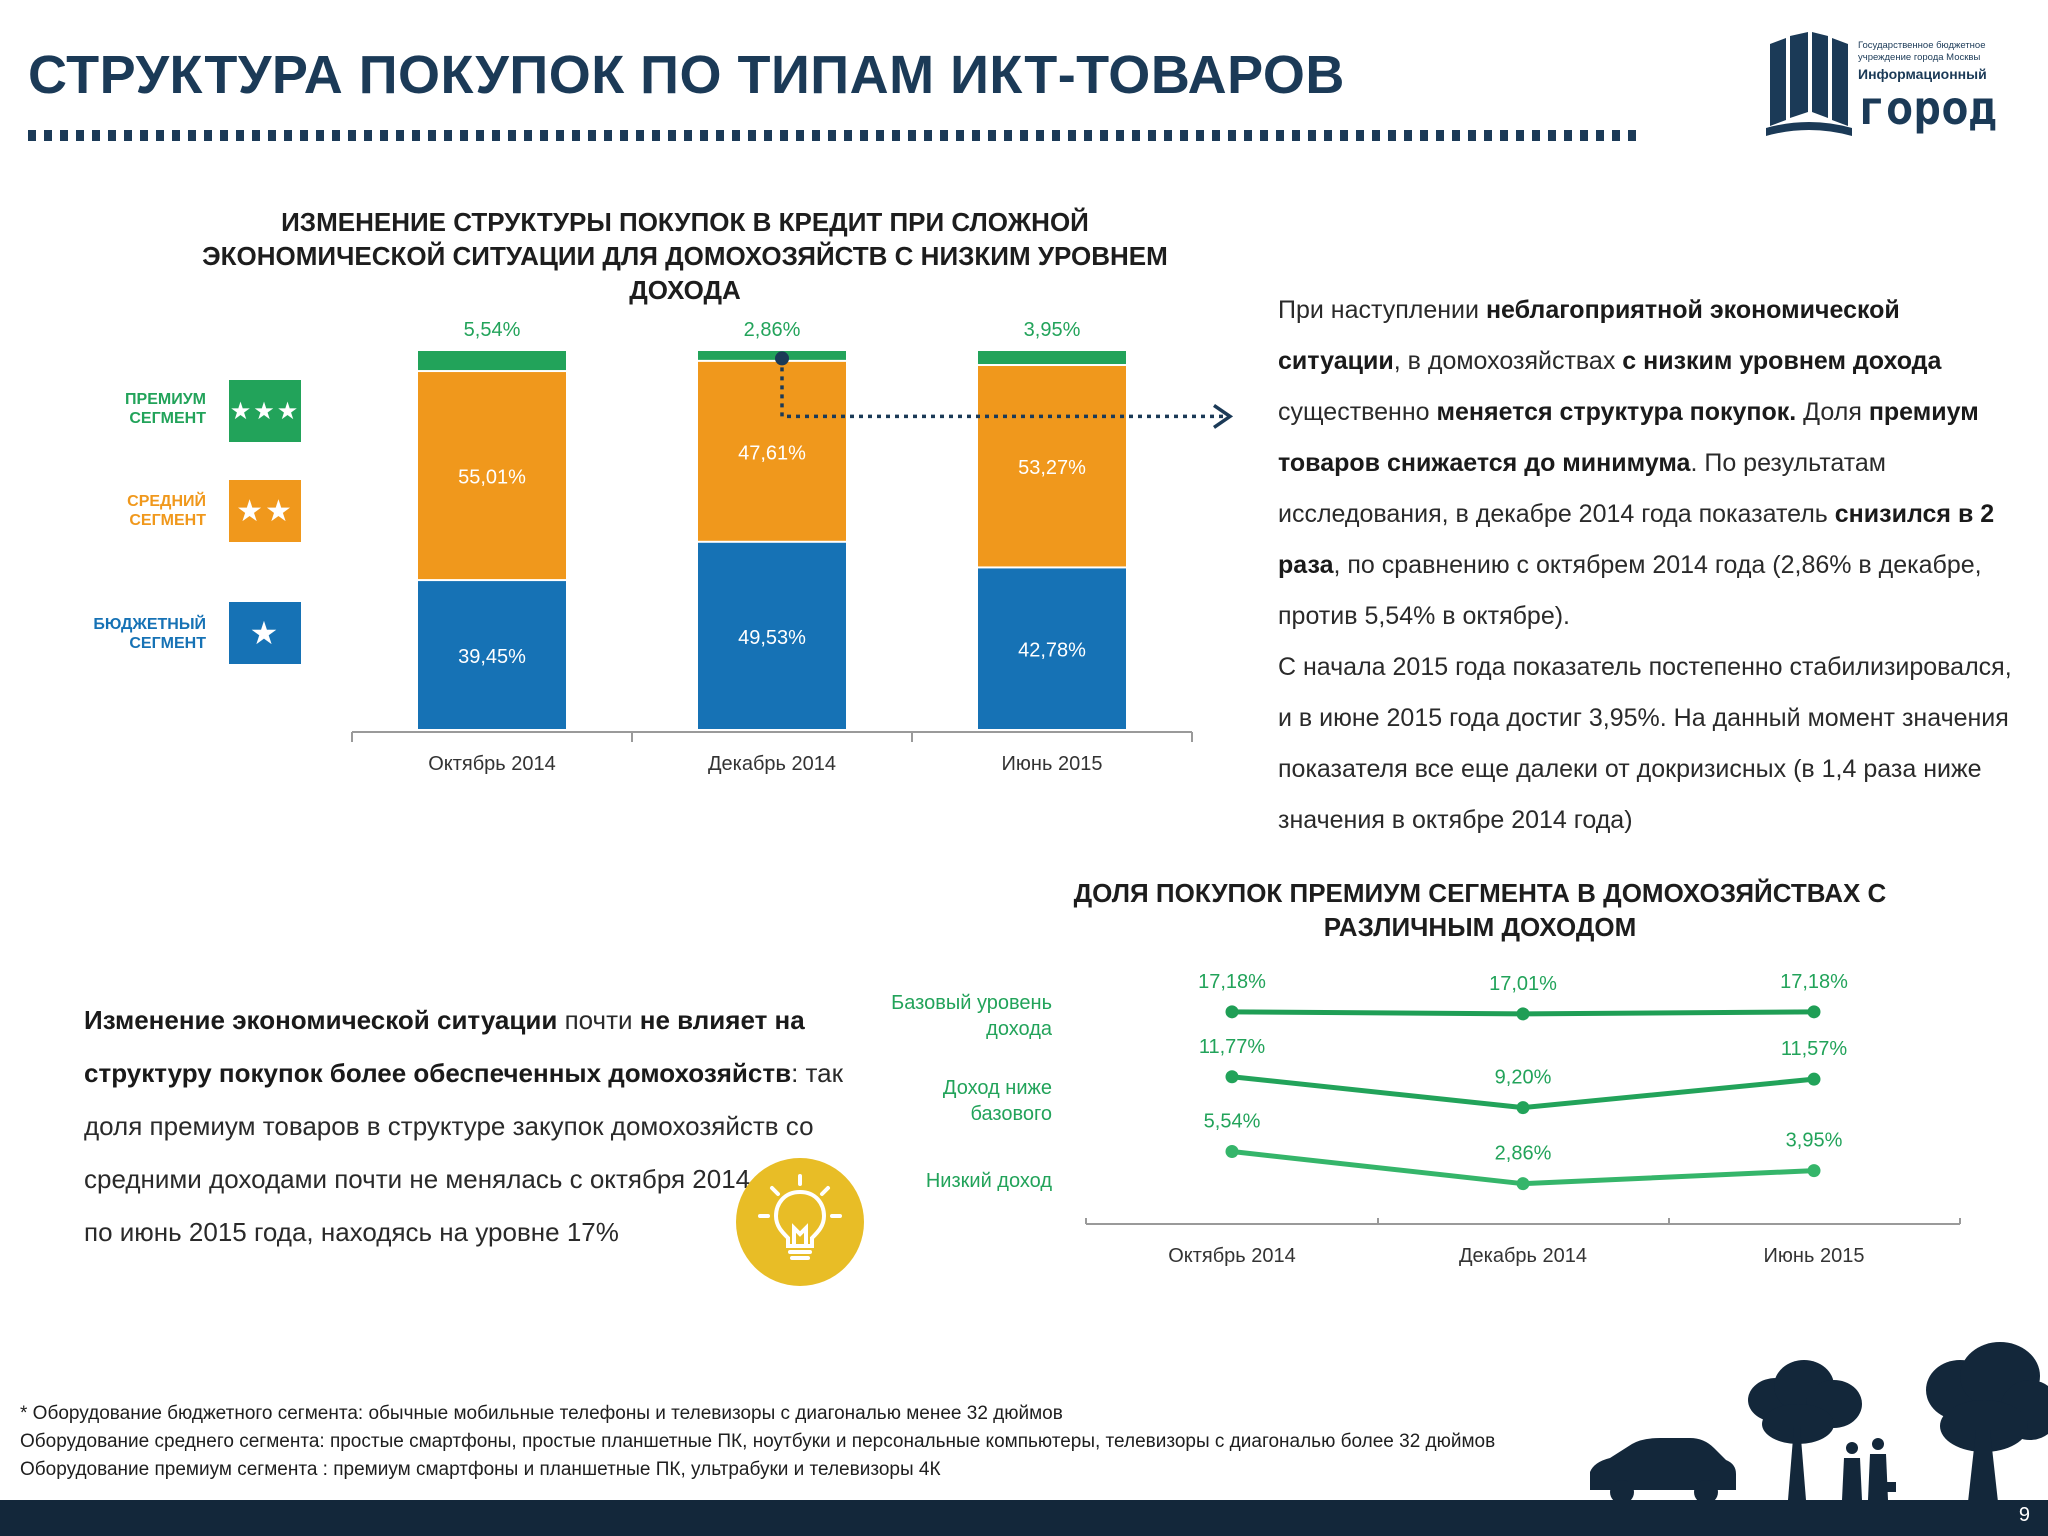 The width and height of the screenshot is (2048, 1536). What do you see at coordinates (1663, 1470) in the screenshot?
I see `car-icon` at bounding box center [1663, 1470].